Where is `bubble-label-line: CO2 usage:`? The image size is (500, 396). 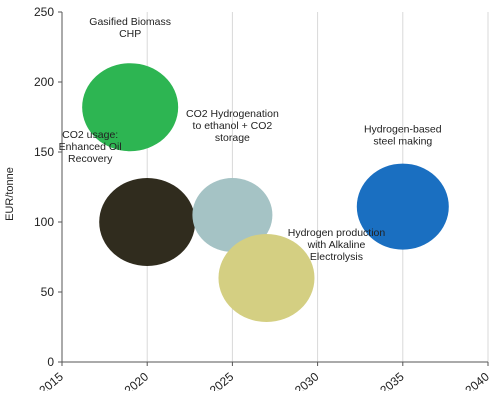
bubble-label-line: CO2 usage: is located at coordinates (90, 135).